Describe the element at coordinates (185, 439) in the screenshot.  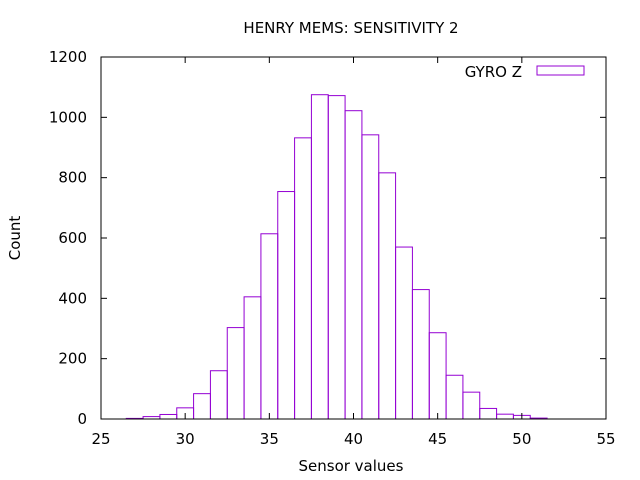
I see `x-tick-label: 30` at that location.